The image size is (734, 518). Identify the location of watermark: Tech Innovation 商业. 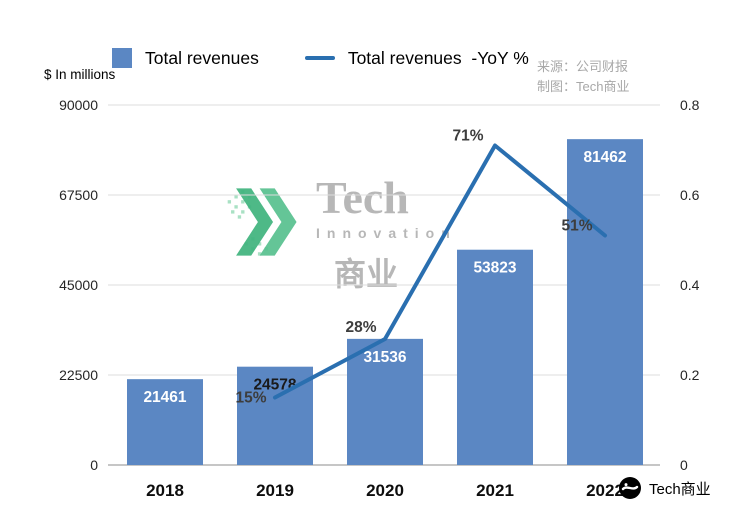
(341, 233).